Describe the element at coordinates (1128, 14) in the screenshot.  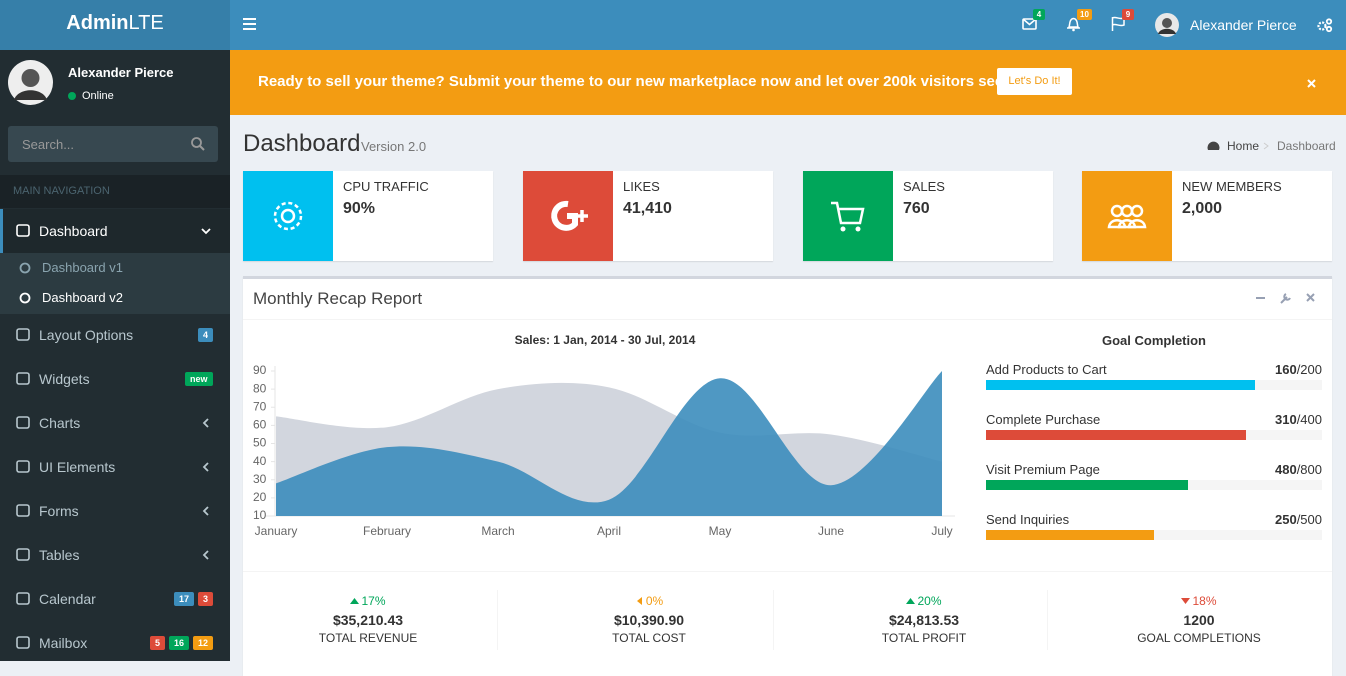
I see `notification-badge: 9` at that location.